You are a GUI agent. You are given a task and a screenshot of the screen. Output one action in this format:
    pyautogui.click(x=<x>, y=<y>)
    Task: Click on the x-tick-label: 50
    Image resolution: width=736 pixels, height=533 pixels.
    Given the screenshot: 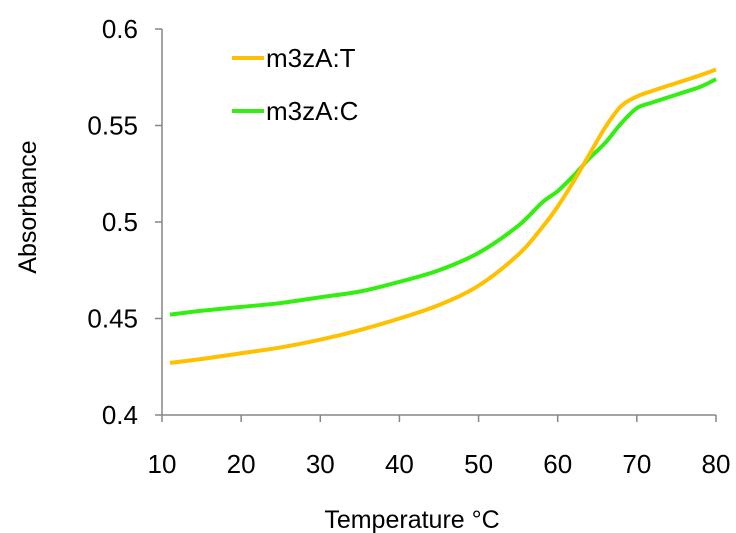 What is the action you would take?
    pyautogui.click(x=478, y=464)
    